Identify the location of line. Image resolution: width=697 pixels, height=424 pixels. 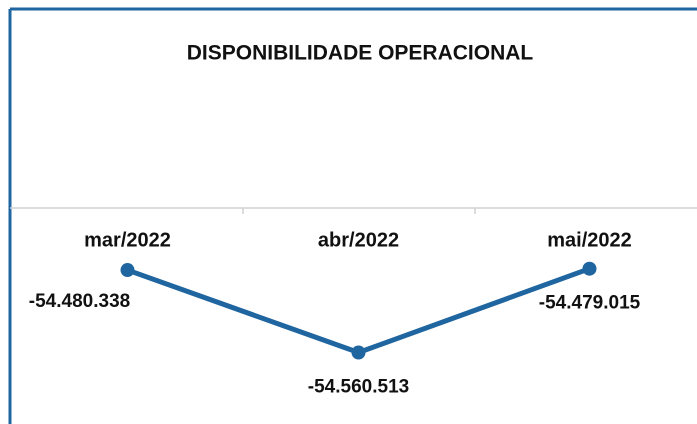
(358, 311).